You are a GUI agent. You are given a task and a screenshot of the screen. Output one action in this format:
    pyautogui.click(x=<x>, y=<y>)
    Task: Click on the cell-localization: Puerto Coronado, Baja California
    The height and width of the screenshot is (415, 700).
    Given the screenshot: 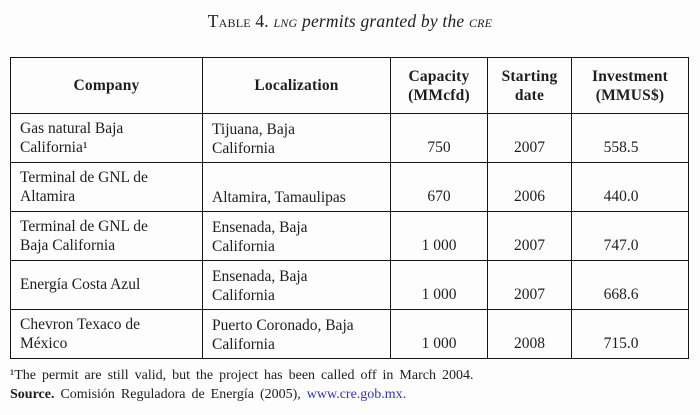 What is the action you would take?
    pyautogui.click(x=296, y=334)
    